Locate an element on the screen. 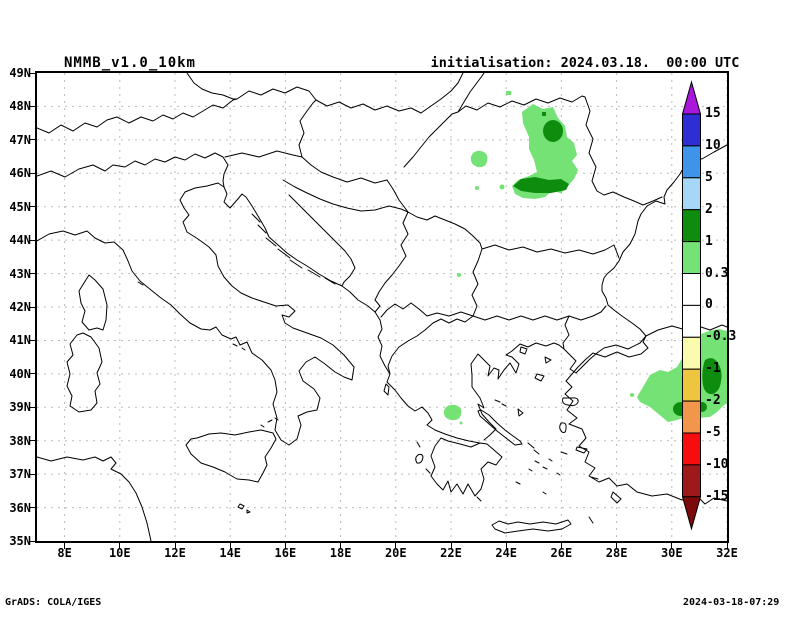 The width and height of the screenshot is (800, 618). snow-patch-transylvania is located at coordinates (479, 159).